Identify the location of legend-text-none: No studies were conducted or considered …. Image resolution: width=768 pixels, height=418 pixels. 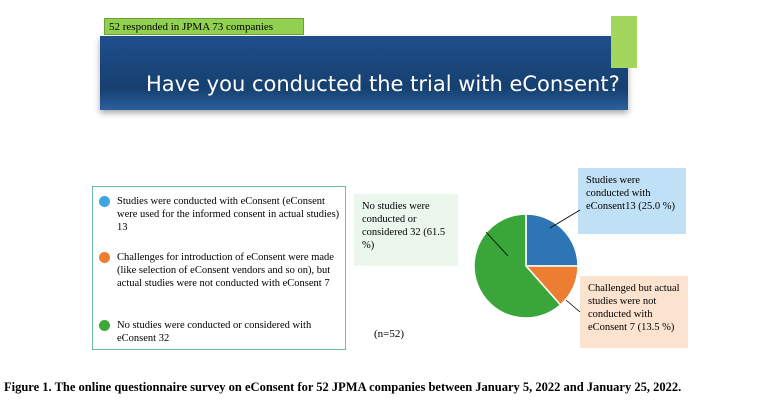
(214, 332).